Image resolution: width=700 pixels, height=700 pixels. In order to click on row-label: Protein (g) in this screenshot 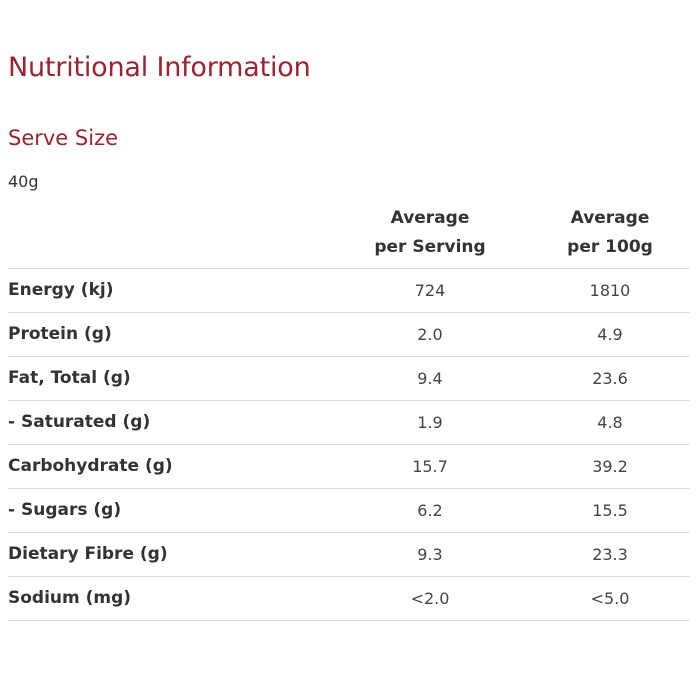, I will do `click(60, 334)`.